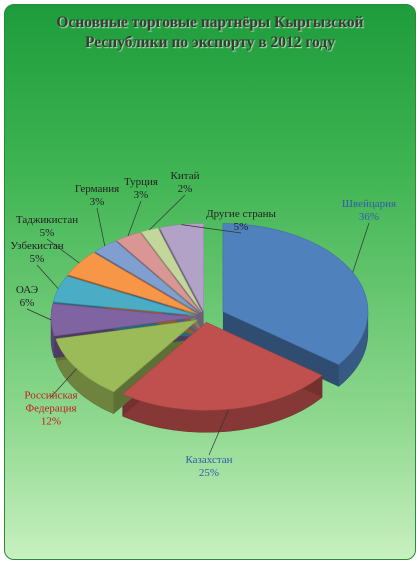  Describe the element at coordinates (185, 189) in the screenshot. I see `value-label: 2%` at that location.